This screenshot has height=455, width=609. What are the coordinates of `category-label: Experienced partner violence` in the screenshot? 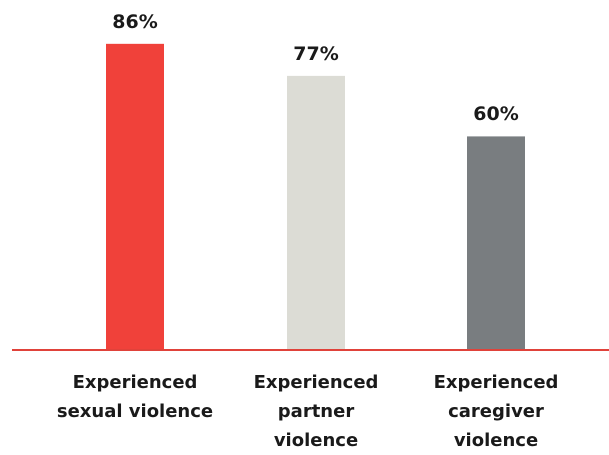 It's located at (316, 411).